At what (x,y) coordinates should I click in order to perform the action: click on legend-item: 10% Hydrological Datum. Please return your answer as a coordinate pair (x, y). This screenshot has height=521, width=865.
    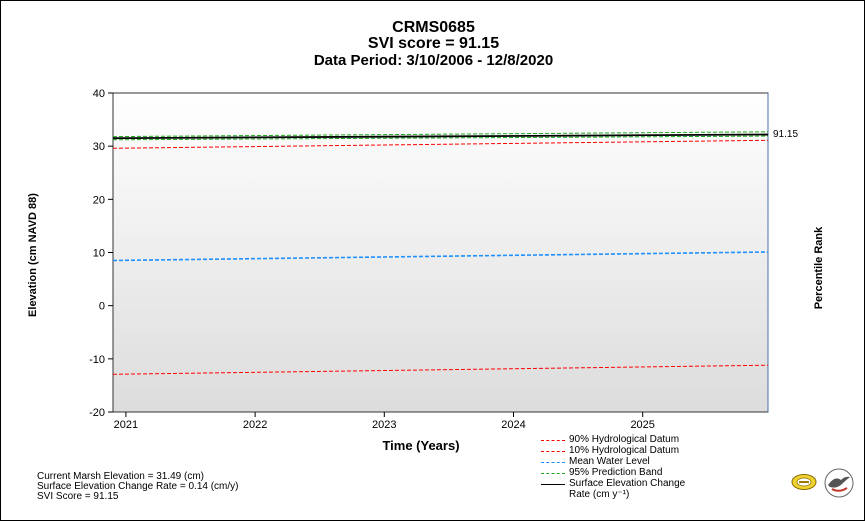
    Looking at the image, I should click on (613, 451).